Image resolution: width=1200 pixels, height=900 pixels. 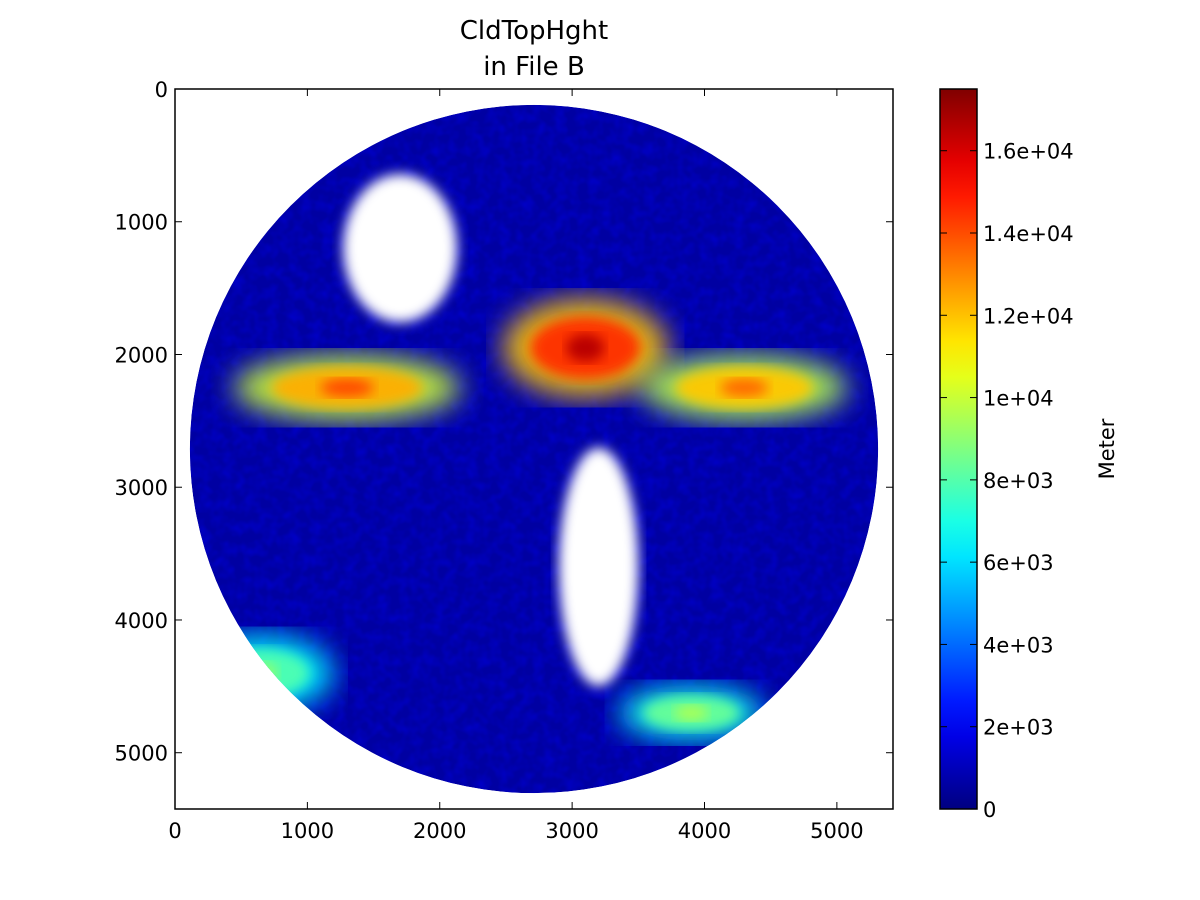 What do you see at coordinates (174, 831) in the screenshot?
I see `x-tick-label: 0` at bounding box center [174, 831].